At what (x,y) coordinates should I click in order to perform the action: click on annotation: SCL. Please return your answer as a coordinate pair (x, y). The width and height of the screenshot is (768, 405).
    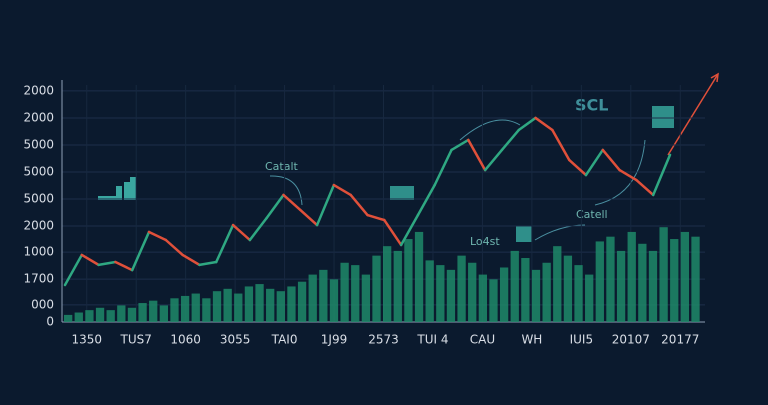
    Looking at the image, I should click on (591, 105).